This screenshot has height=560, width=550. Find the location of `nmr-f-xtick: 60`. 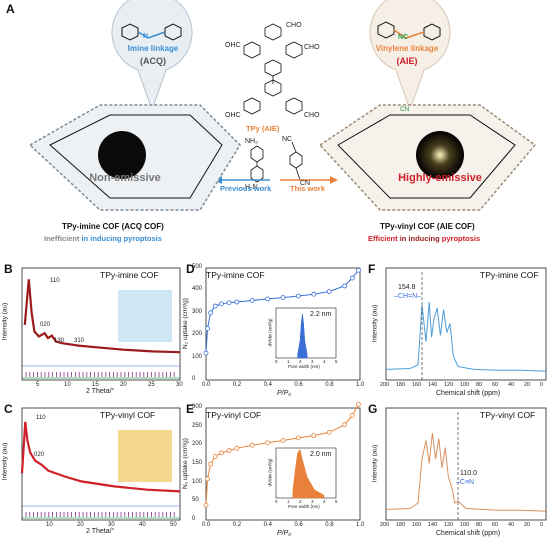

nmr-f-xtick: 60 is located at coordinates (495, 385).